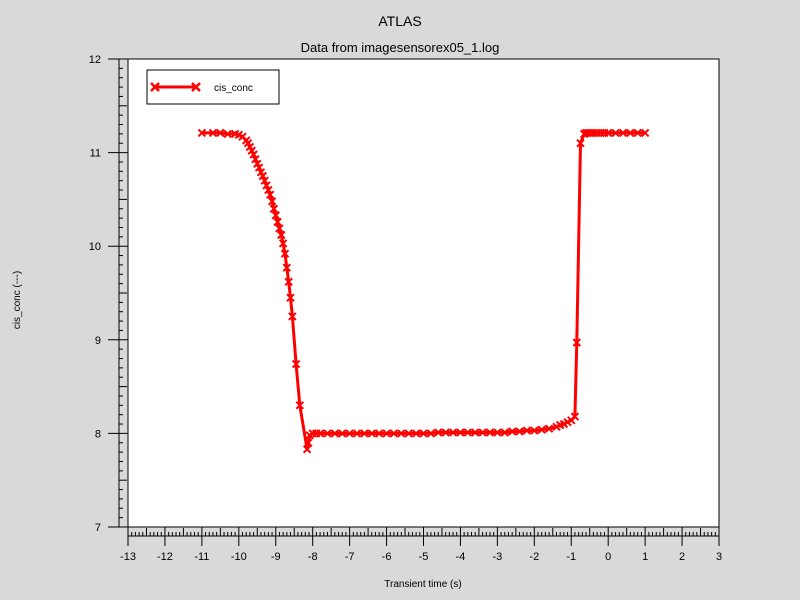 This screenshot has height=600, width=800. What do you see at coordinates (313, 557) in the screenshot?
I see `x-tick-label: -8` at bounding box center [313, 557].